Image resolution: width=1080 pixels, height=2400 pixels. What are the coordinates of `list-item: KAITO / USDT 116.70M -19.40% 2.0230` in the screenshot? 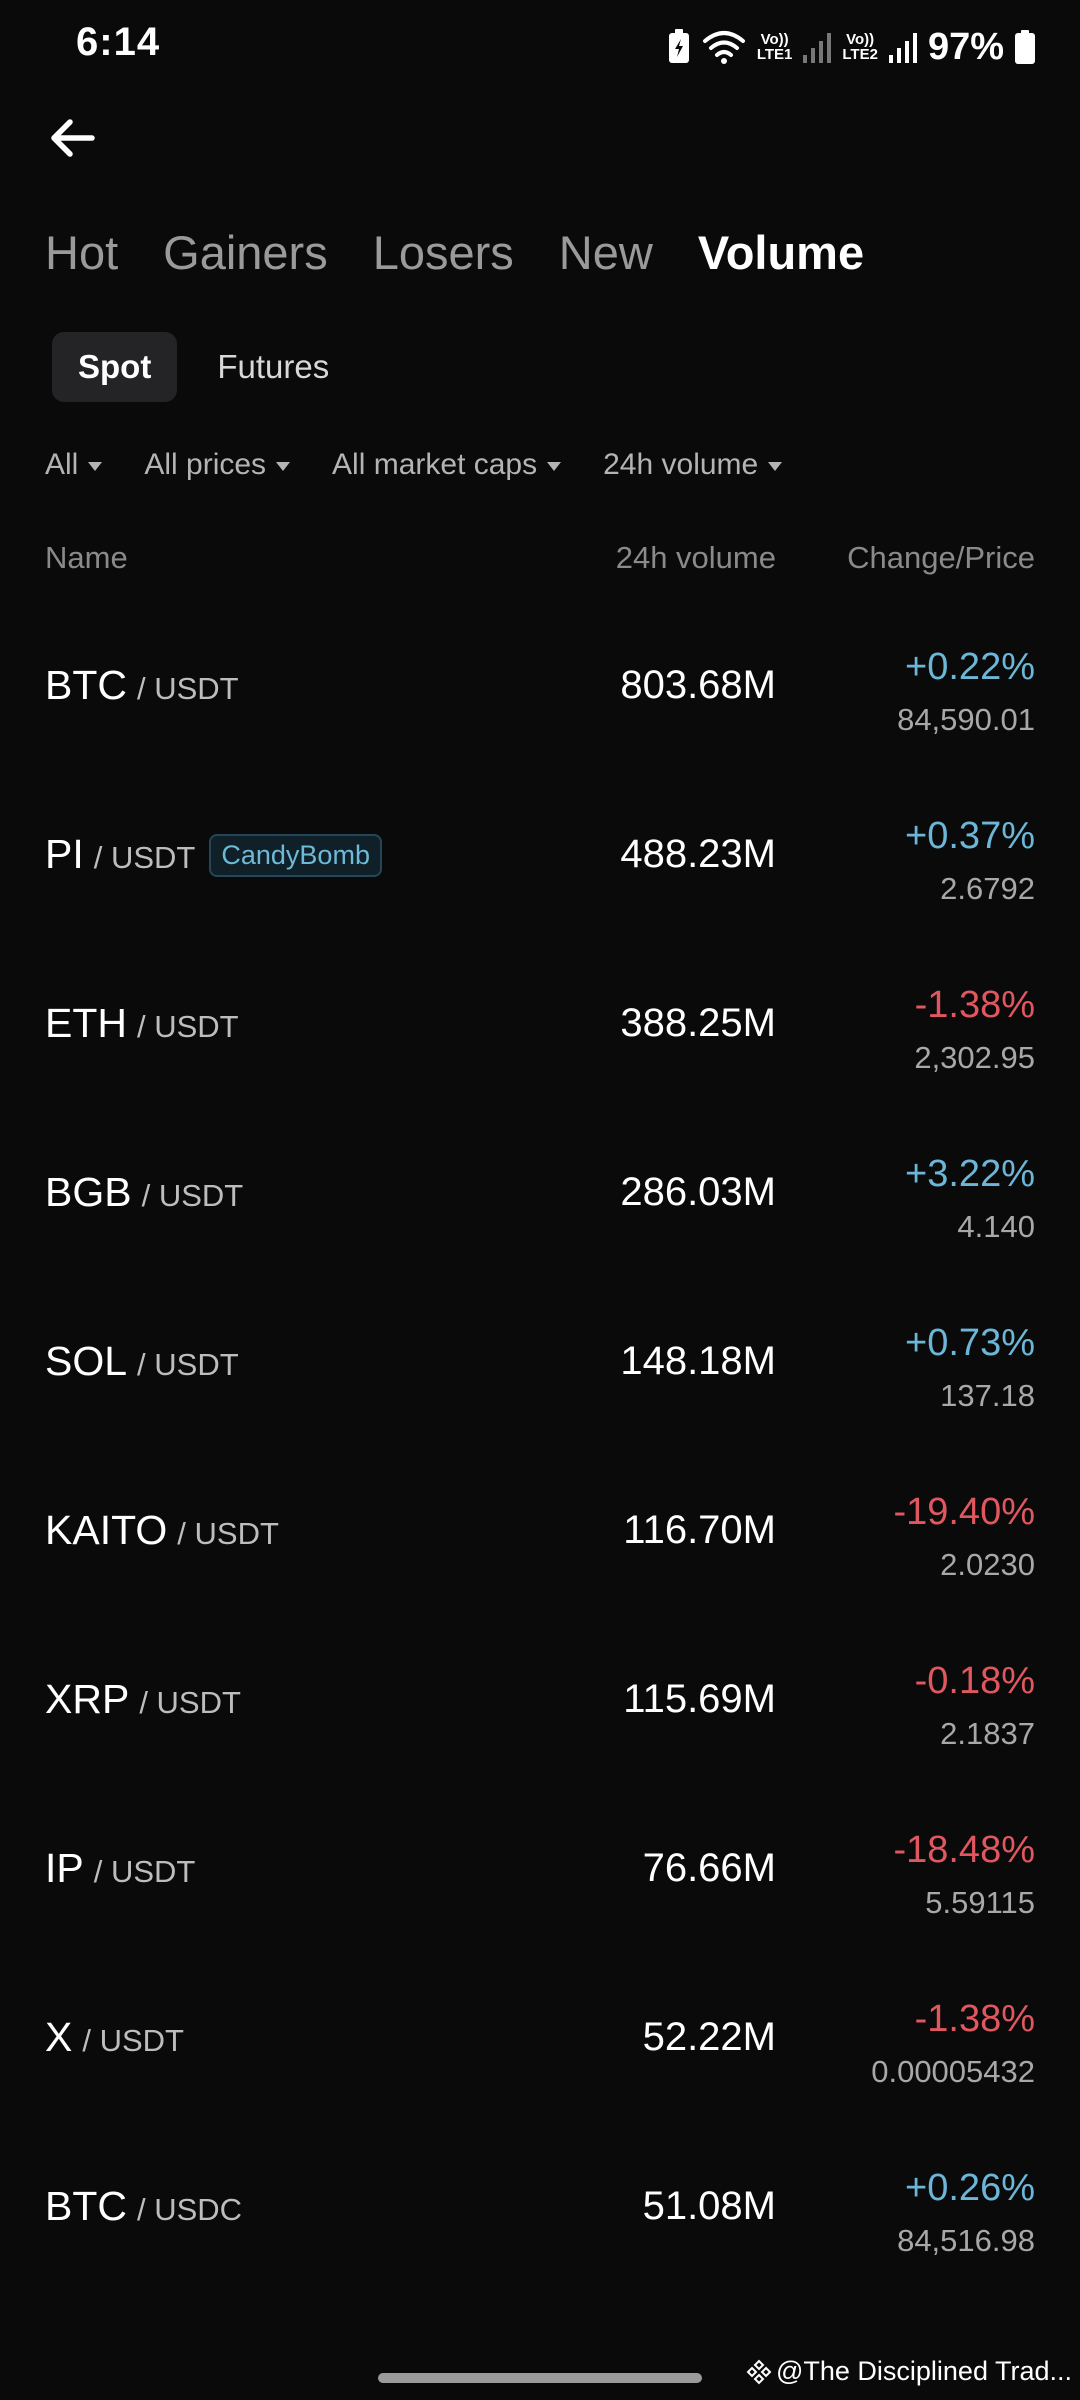 It's located at (540, 1541).